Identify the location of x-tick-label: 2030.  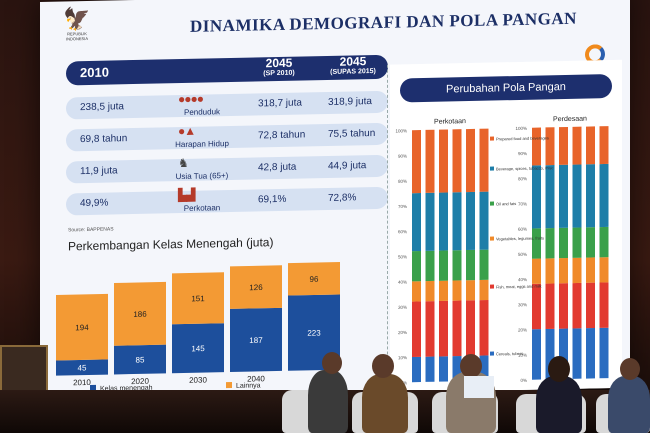
(198, 379).